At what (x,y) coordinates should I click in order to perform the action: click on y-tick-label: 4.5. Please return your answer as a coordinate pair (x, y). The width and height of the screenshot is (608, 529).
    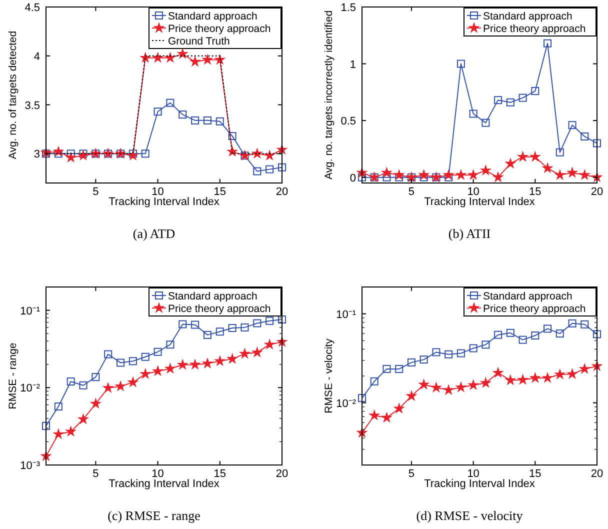
    Looking at the image, I should click on (32, 8).